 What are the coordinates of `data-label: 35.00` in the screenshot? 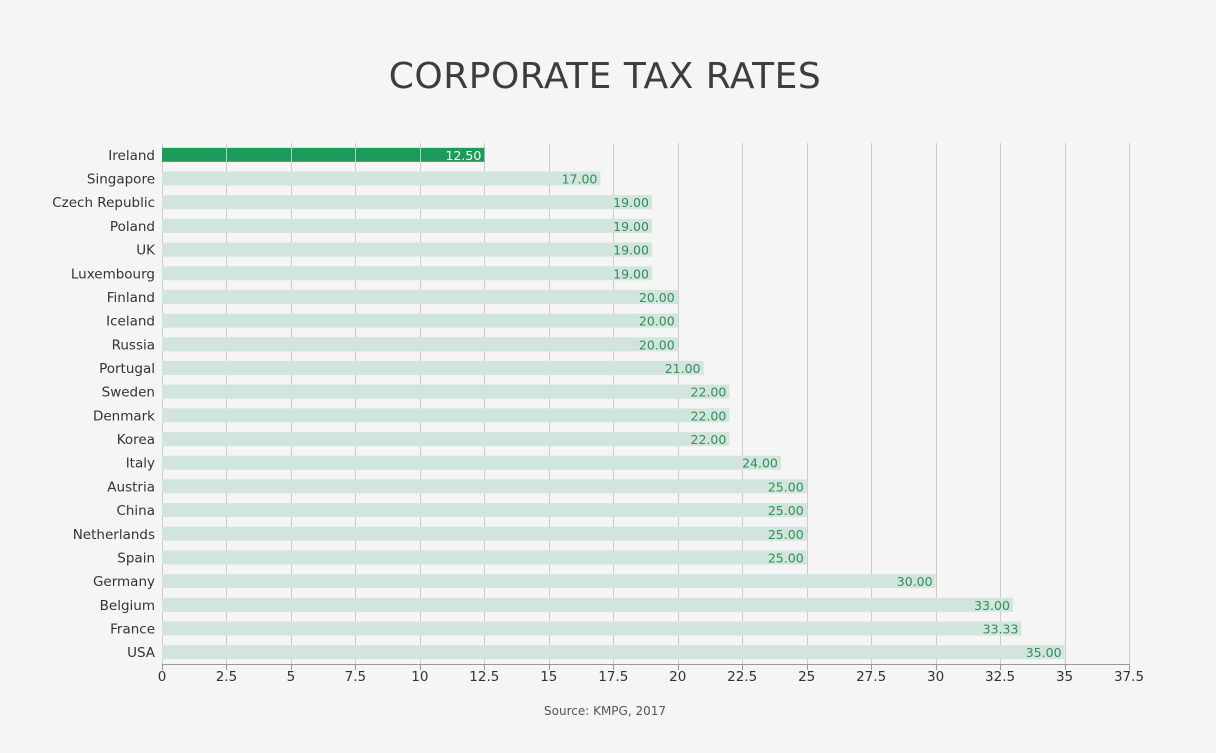 It's located at (1044, 652).